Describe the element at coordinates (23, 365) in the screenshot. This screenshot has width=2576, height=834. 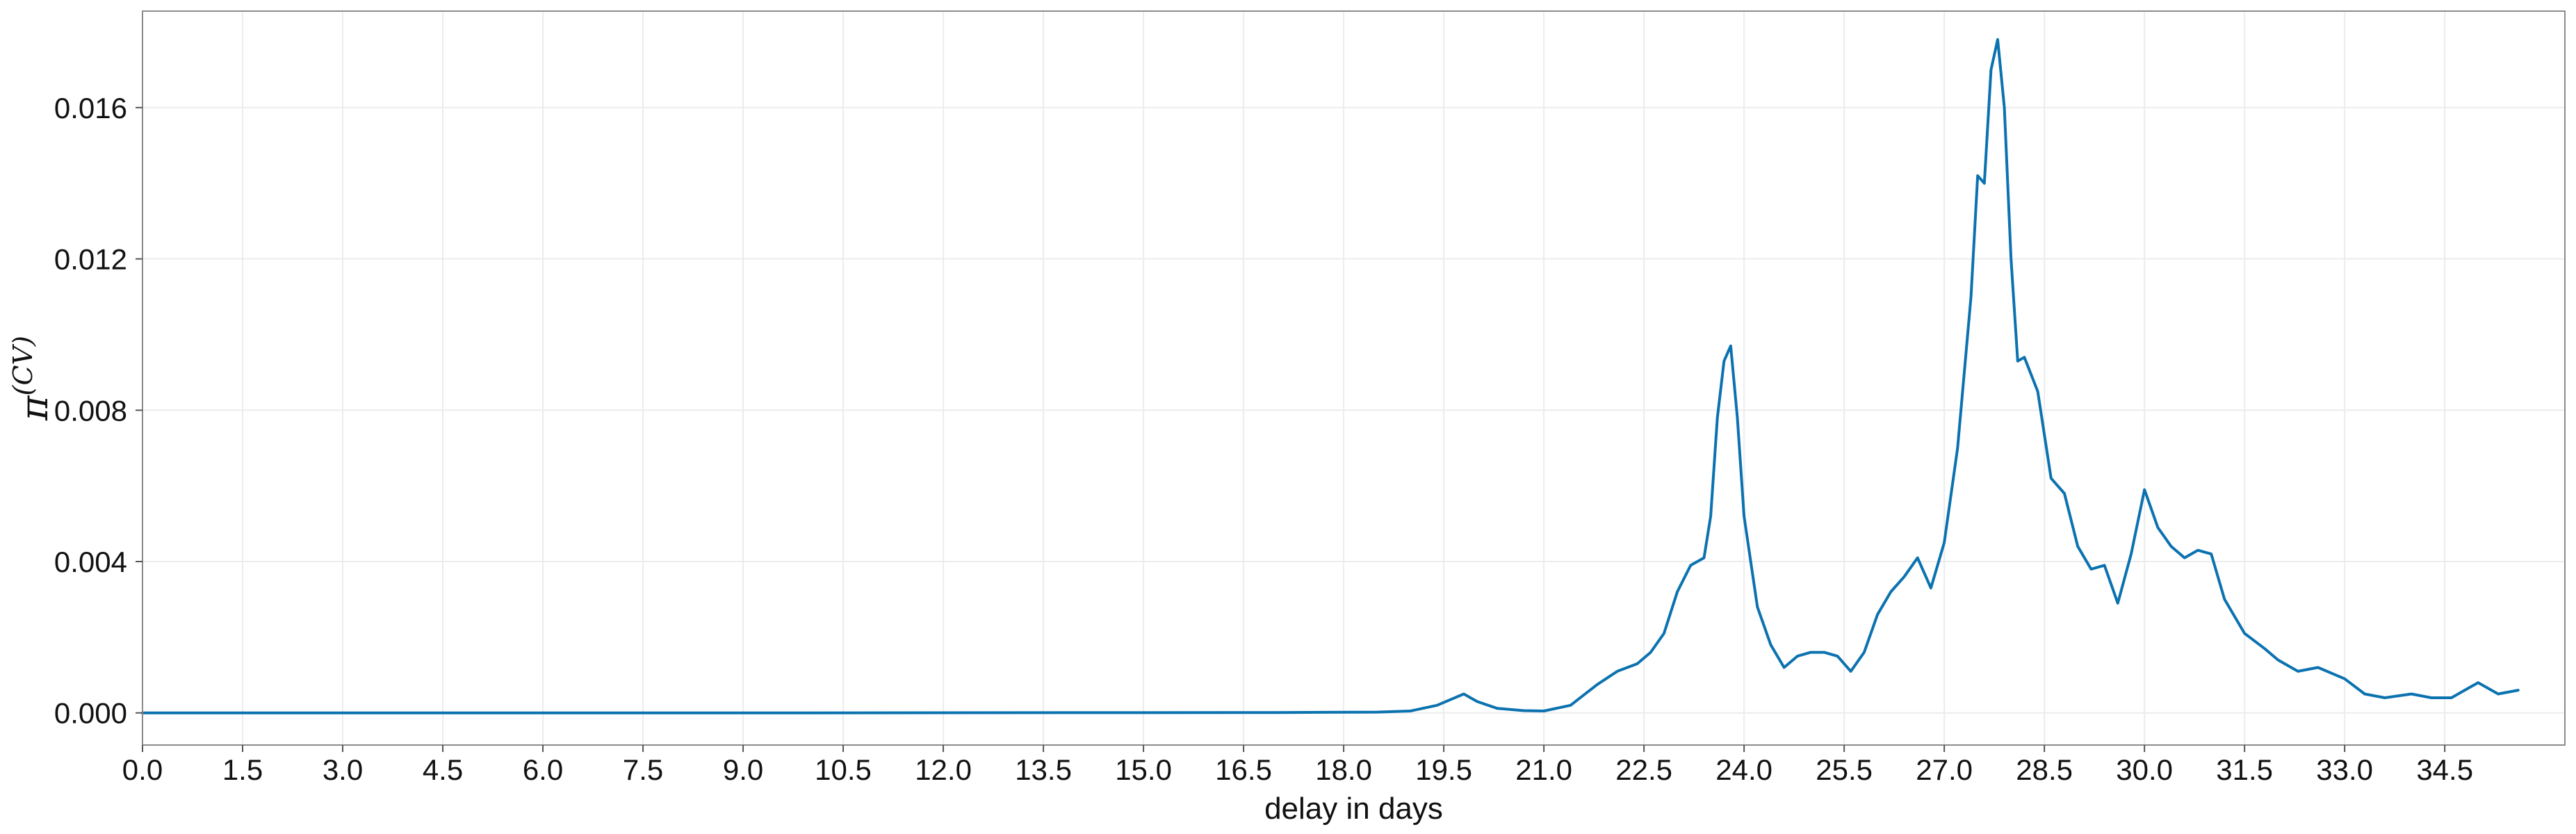
I see `y-axis-title-superscript: (CV)` at that location.